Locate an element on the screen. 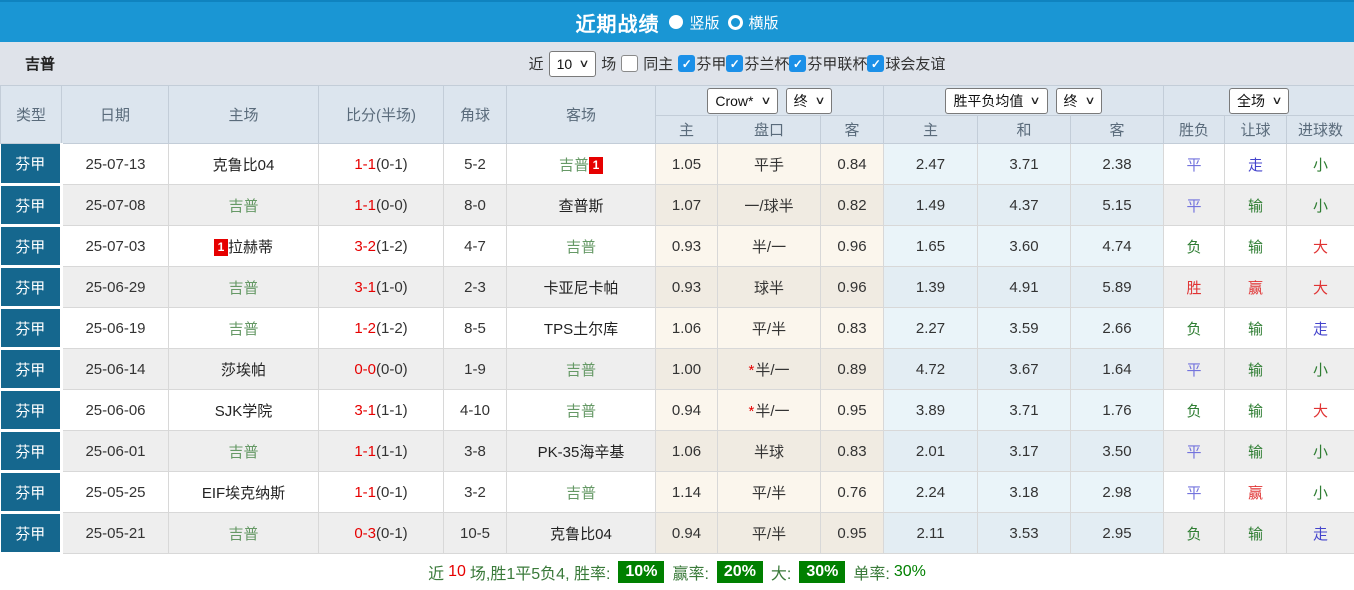 The height and width of the screenshot is (590, 1354). page-title: 近期战绩 is located at coordinates (617, 24).